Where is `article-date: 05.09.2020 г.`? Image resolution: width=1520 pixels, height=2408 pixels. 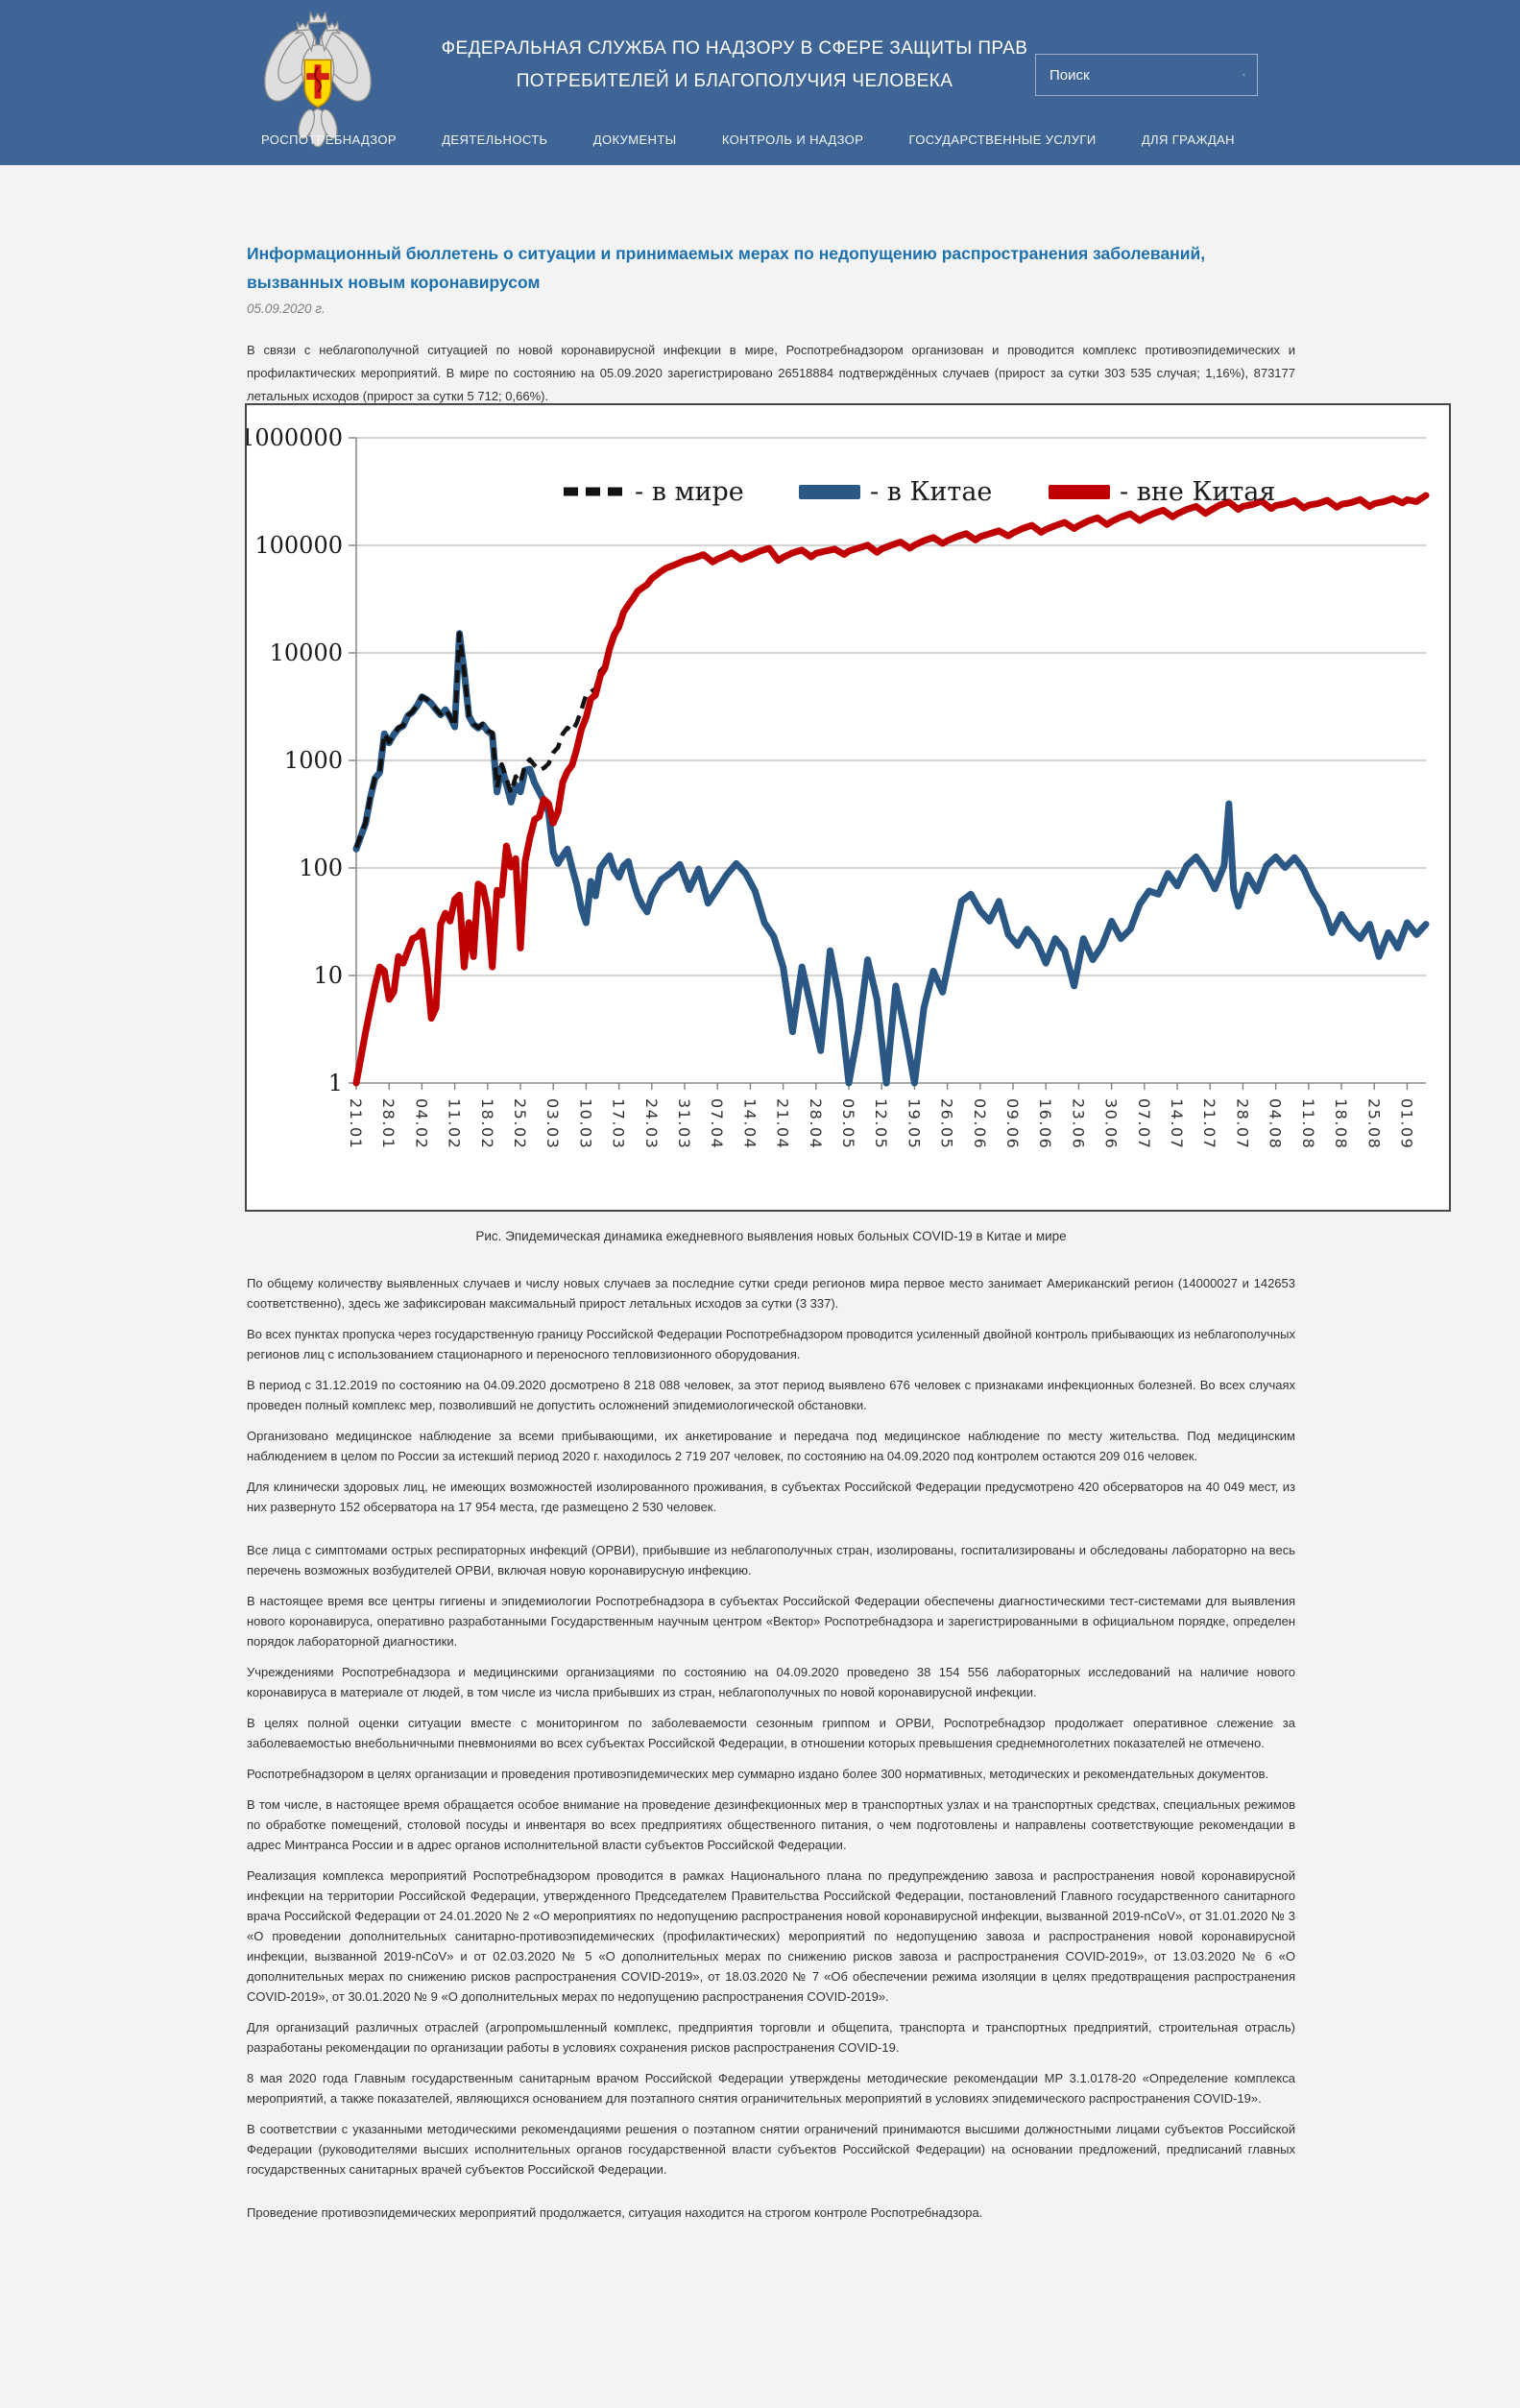
article-date: 05.09.2020 г. is located at coordinates (286, 309).